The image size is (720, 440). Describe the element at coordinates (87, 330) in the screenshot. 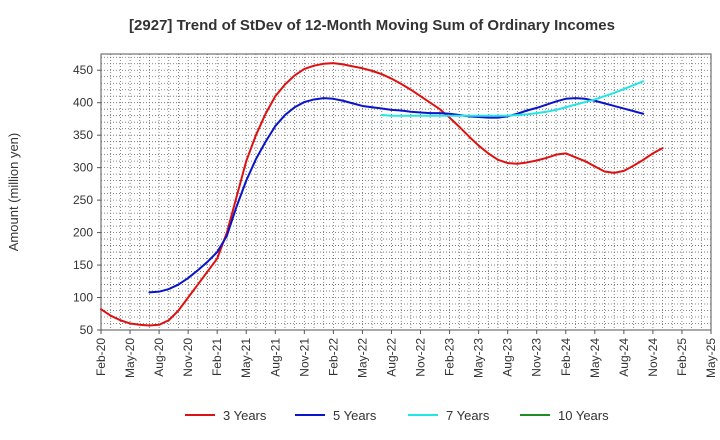

I see `y-tick-label: 50` at that location.